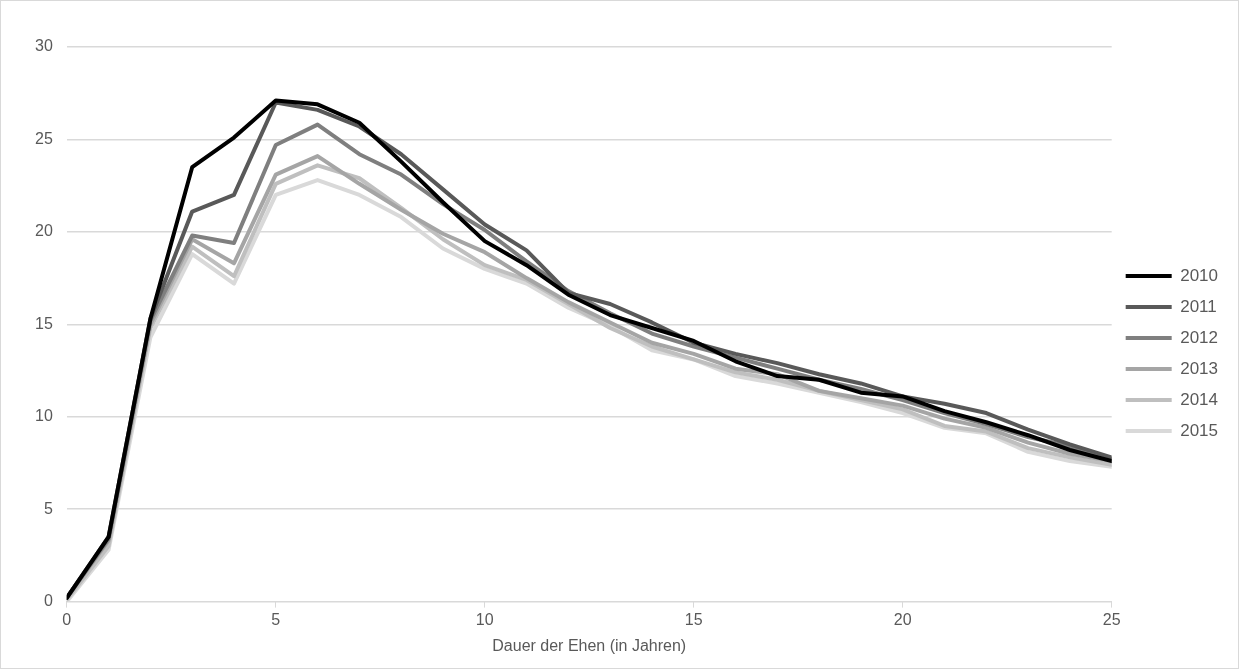  I want to click on x-axis-title: Dauer der Ehen (in Jahren), so click(589, 645).